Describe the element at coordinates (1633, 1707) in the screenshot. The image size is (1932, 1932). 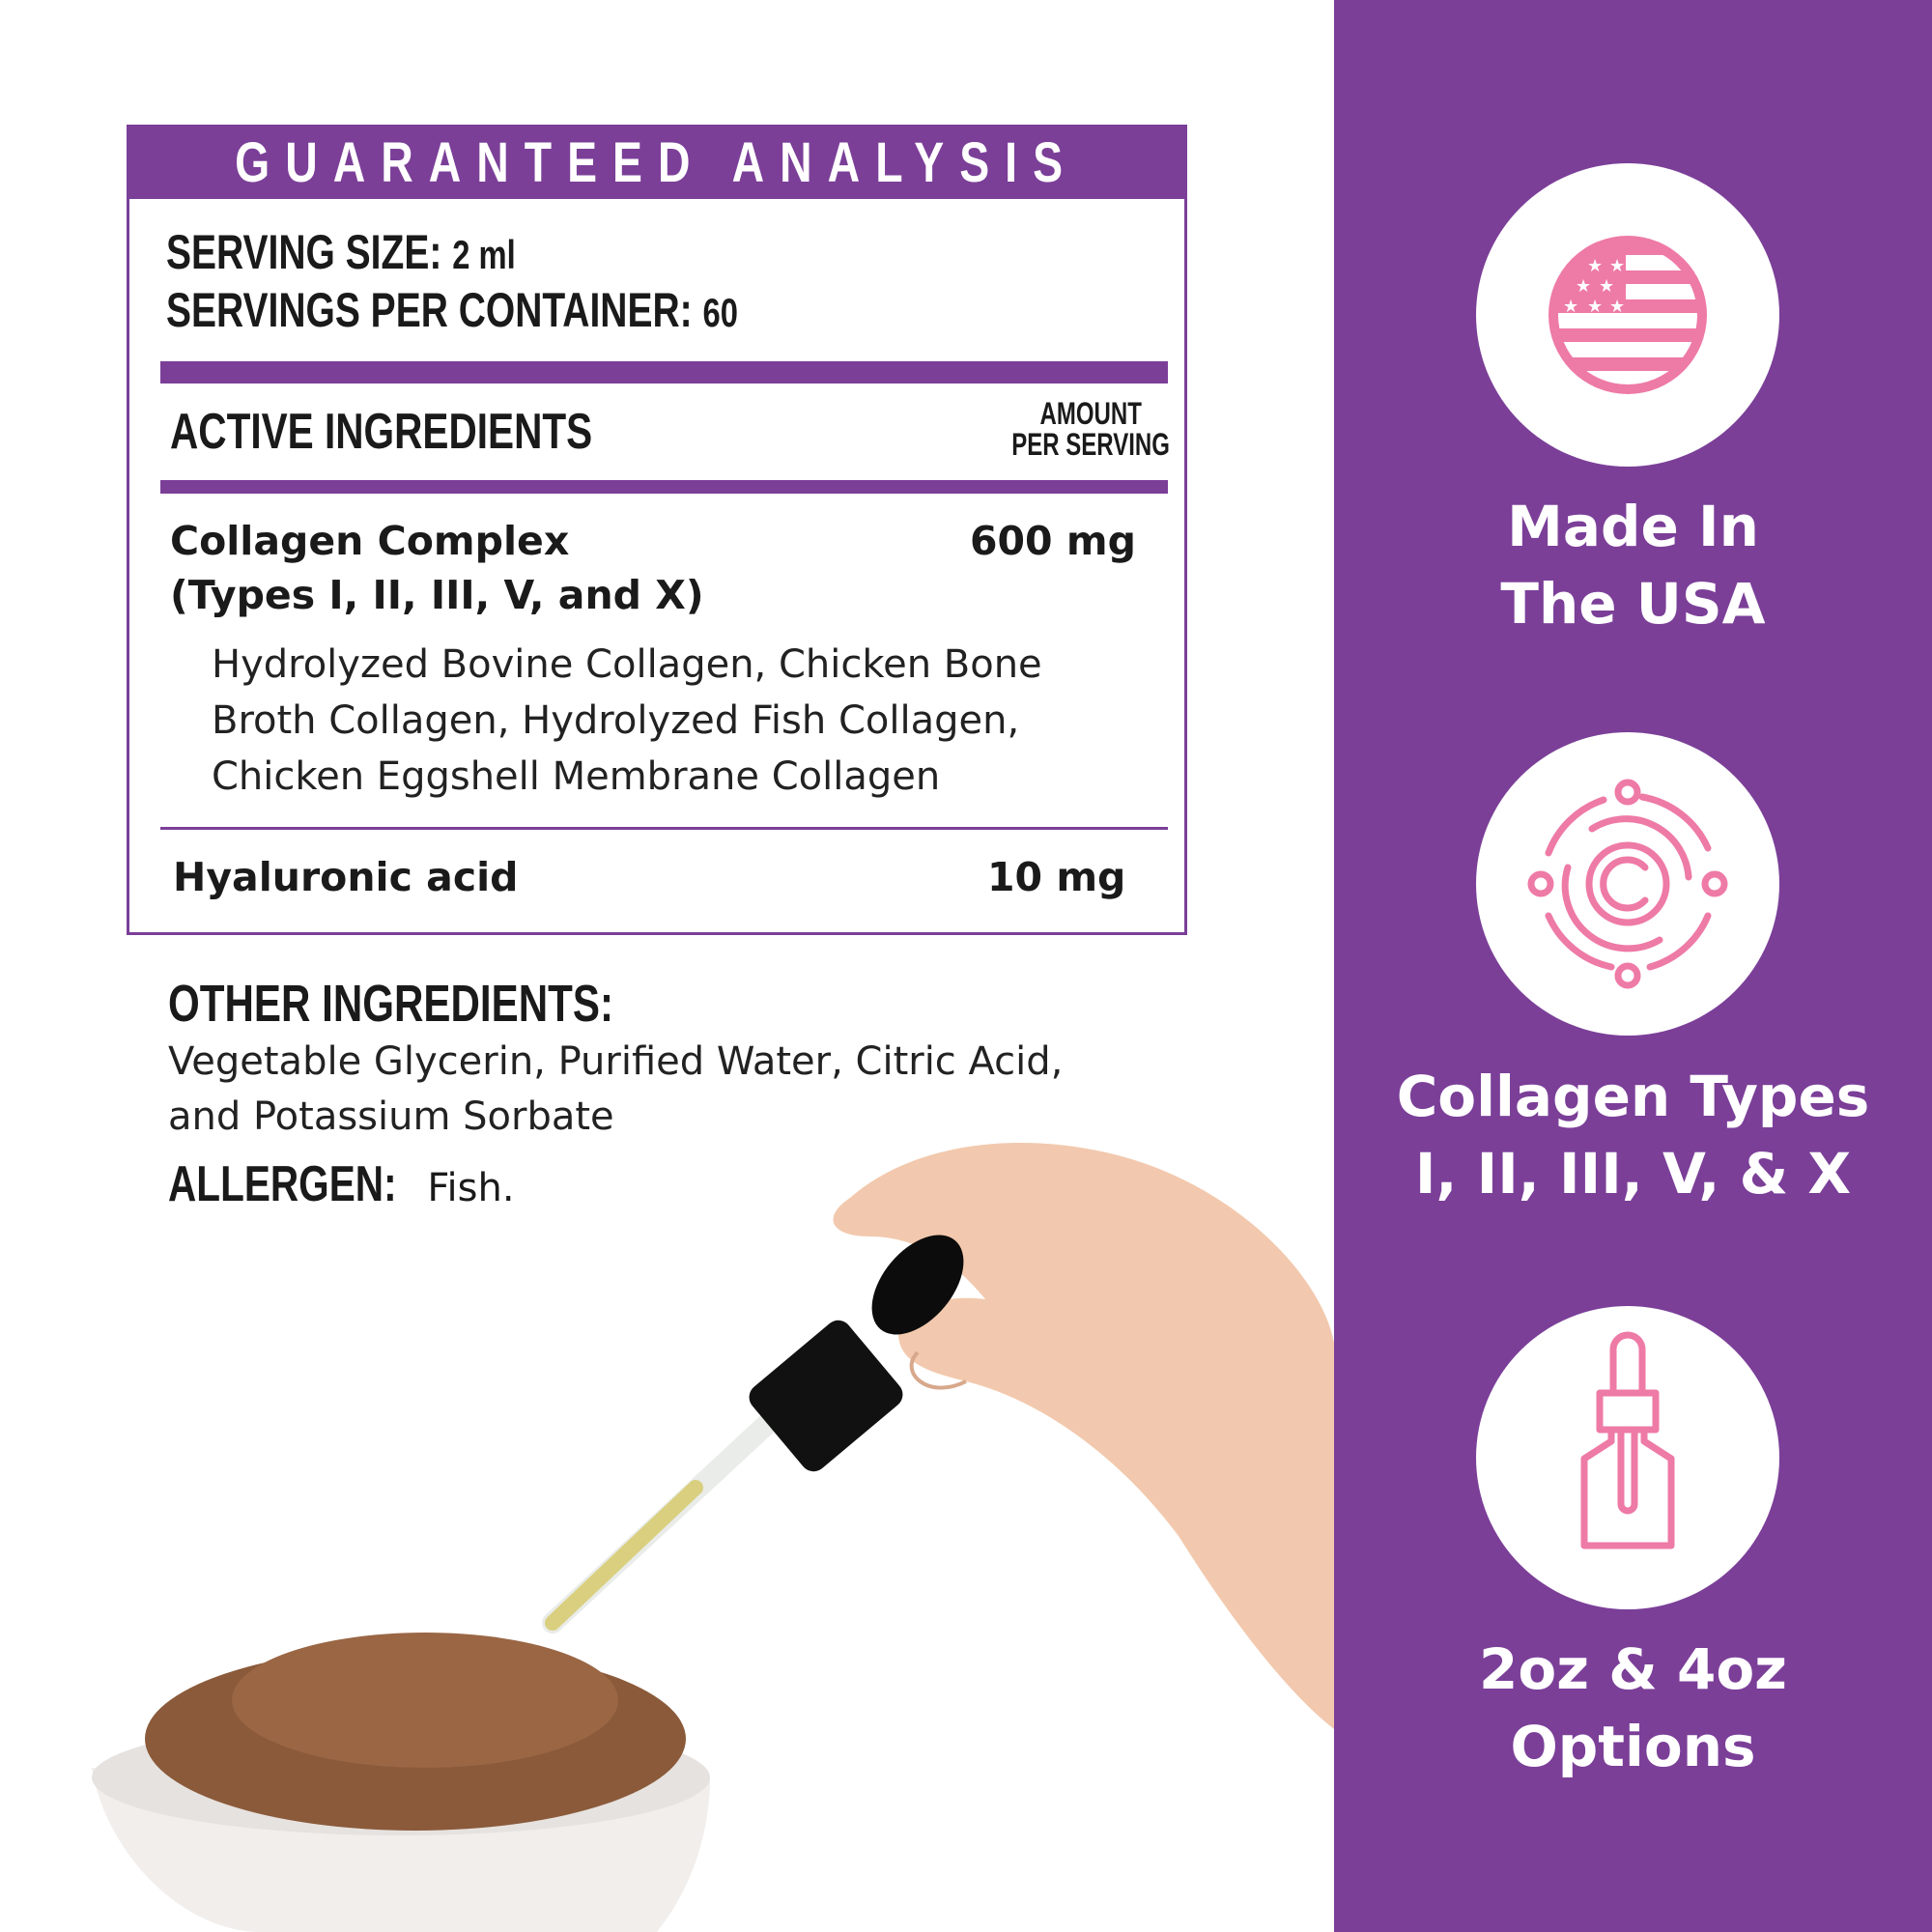
I see `feature-label: 2oz & 4oz Options` at that location.